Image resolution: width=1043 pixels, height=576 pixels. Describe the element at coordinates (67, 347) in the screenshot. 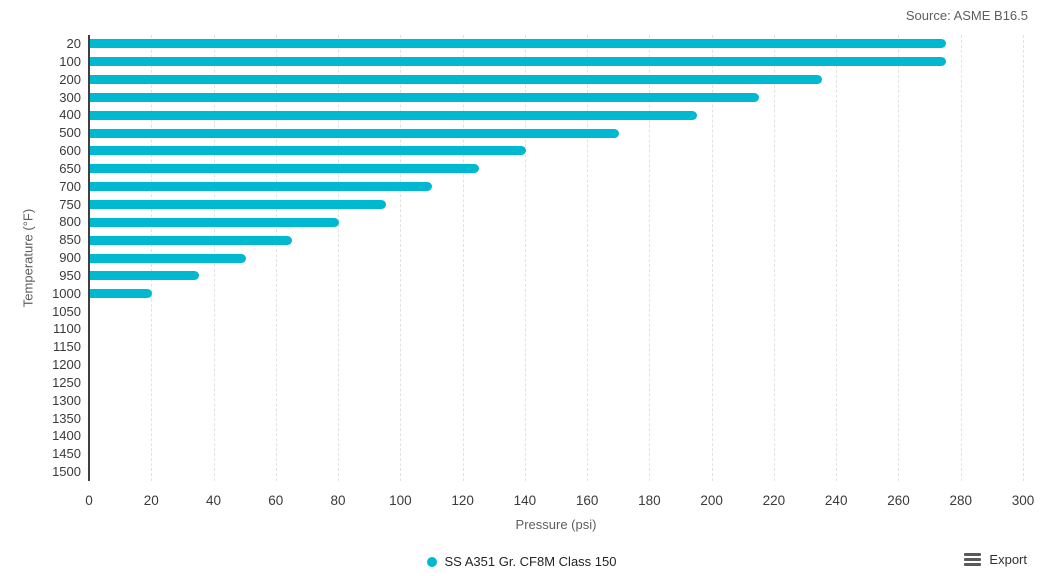

I see `y-tick-label: 1150` at that location.